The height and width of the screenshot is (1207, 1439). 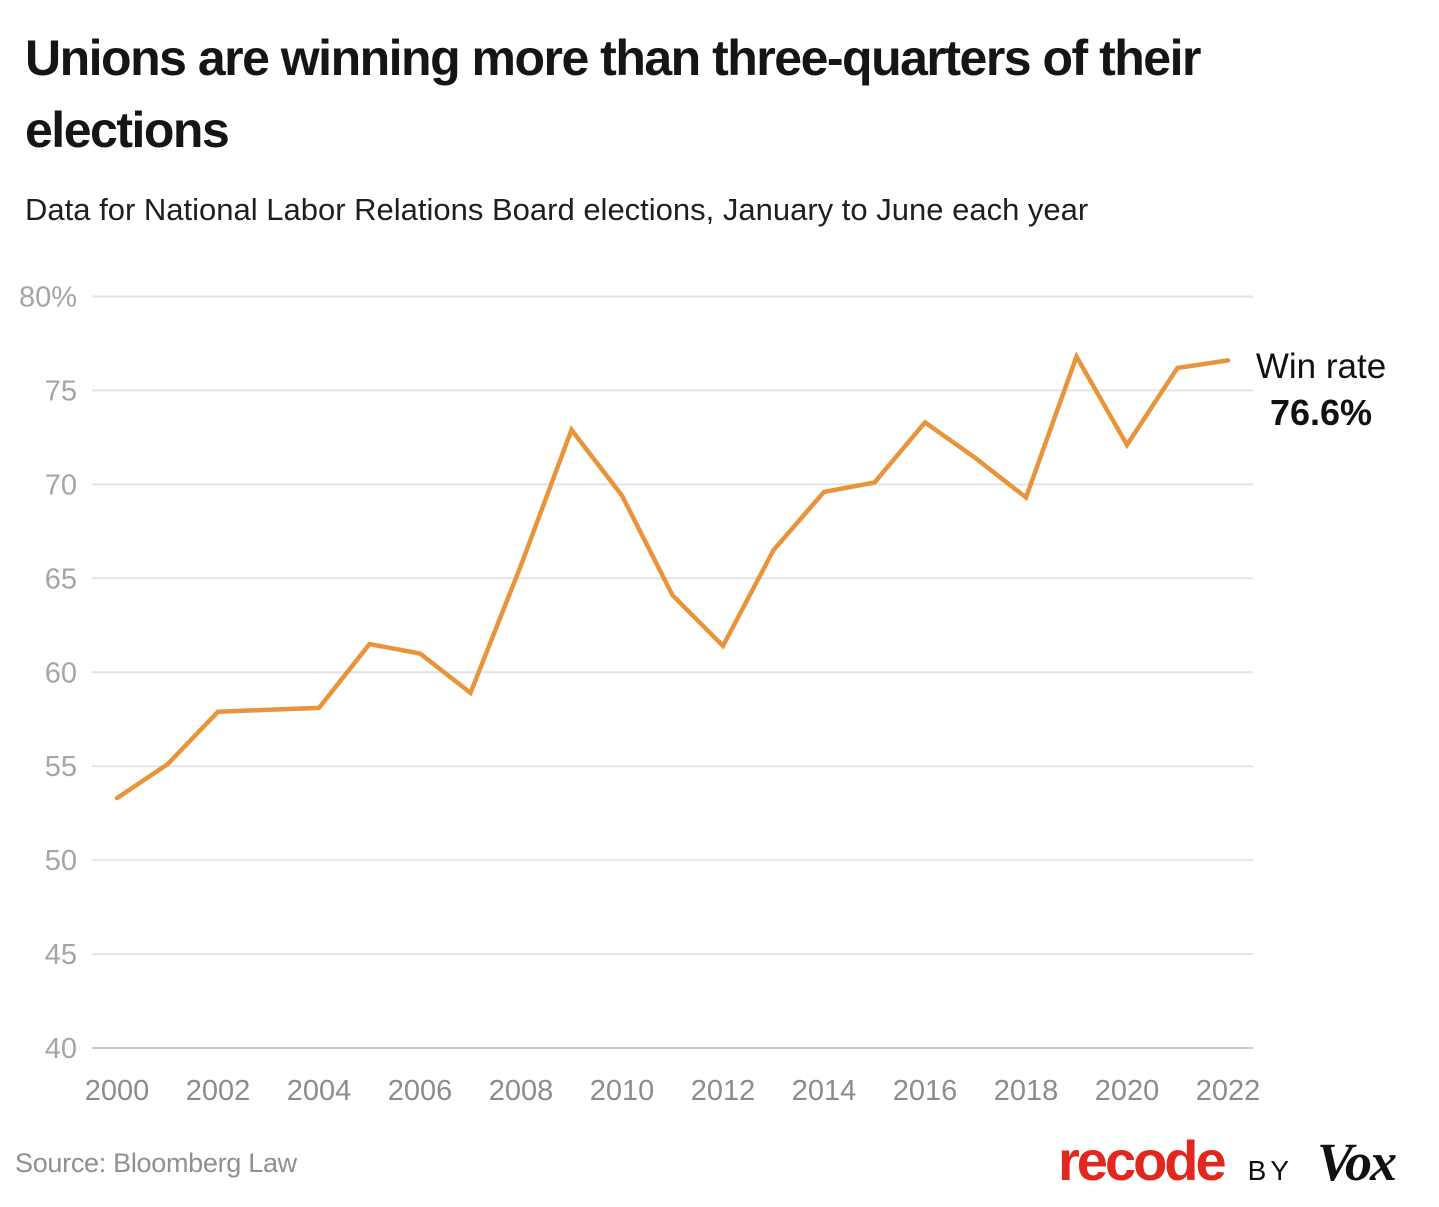 I want to click on vox-logo: Vox, so click(x=1357, y=1162).